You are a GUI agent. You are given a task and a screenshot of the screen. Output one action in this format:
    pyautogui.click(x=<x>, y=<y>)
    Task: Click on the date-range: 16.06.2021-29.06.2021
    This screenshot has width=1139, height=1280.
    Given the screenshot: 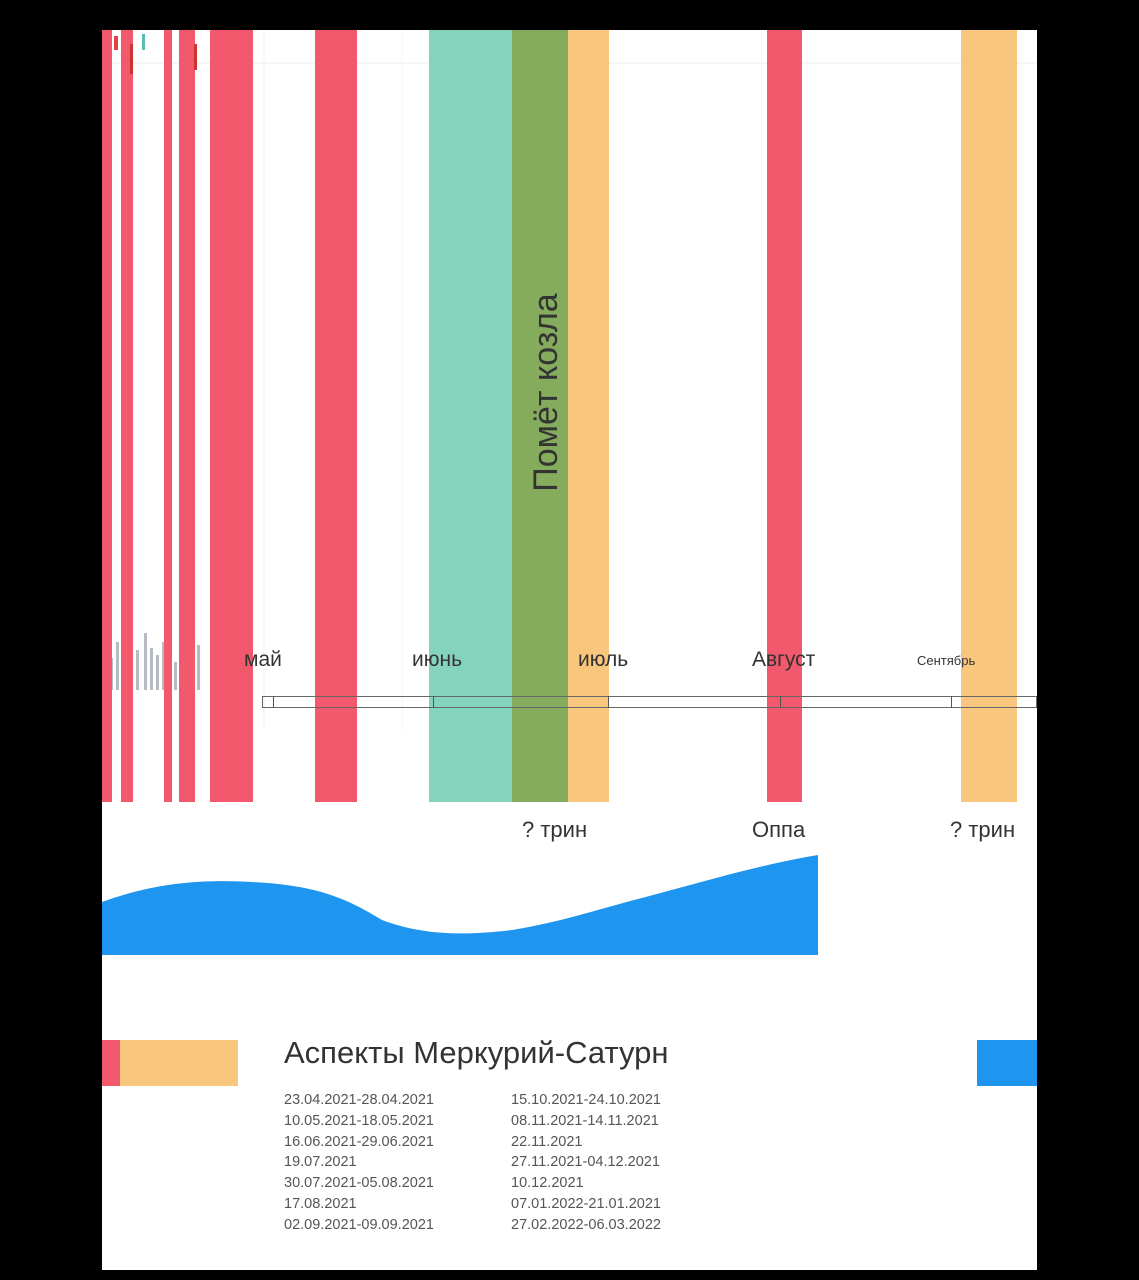 What is the action you would take?
    pyautogui.click(x=359, y=1141)
    